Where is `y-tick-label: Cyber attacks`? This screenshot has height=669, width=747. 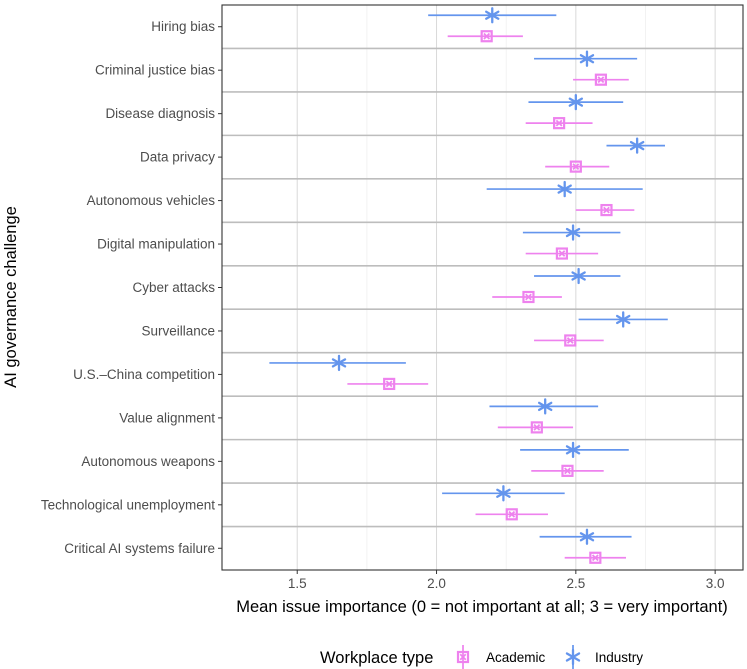
y-tick-label: Cyber attacks is located at coordinates (173, 287).